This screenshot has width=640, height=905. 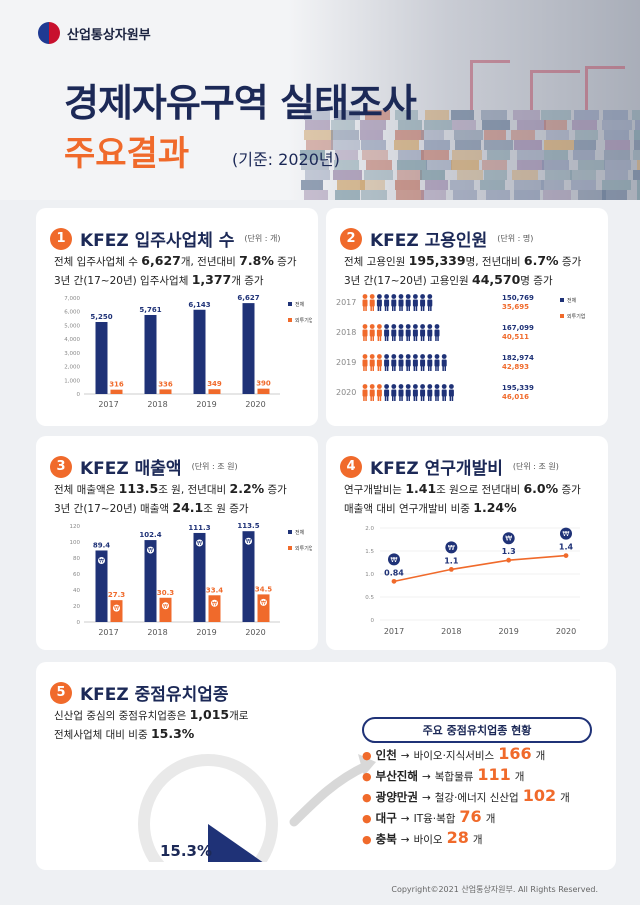 I want to click on industry-count: 102, so click(x=539, y=795).